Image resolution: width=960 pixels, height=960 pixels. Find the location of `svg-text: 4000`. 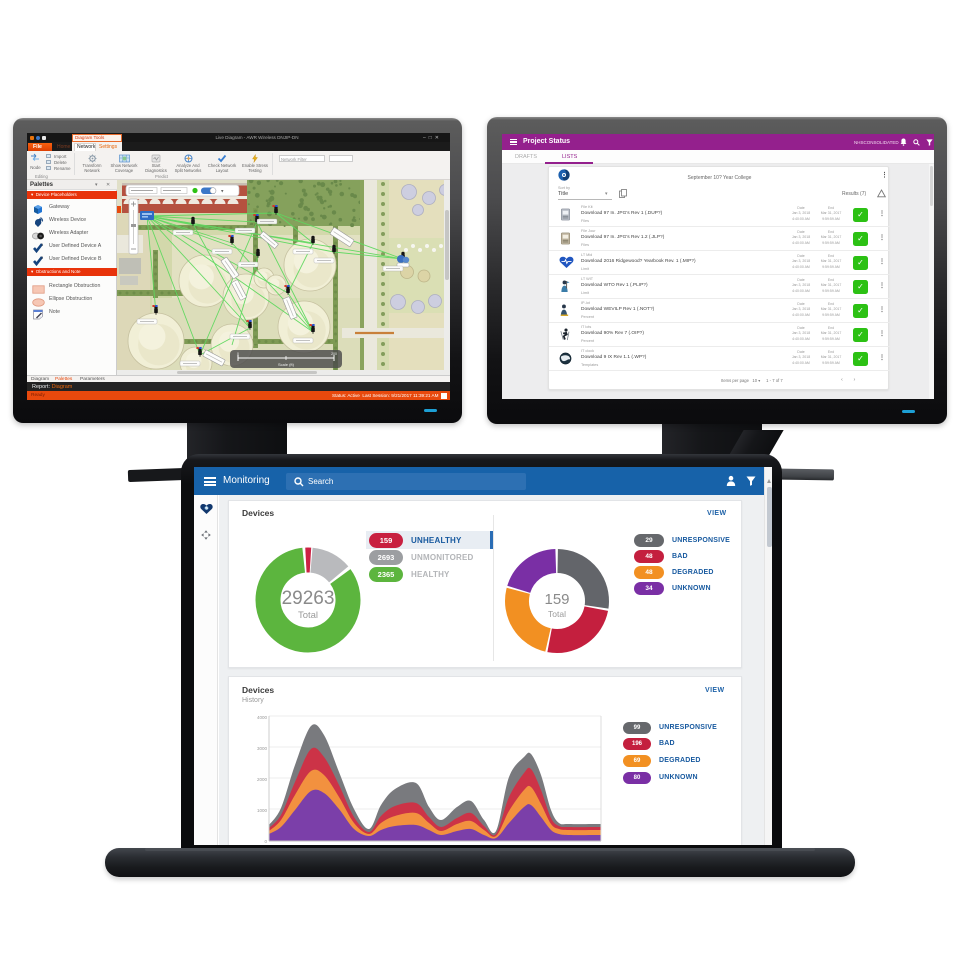

svg-text: 4000 is located at coordinates (262, 717).